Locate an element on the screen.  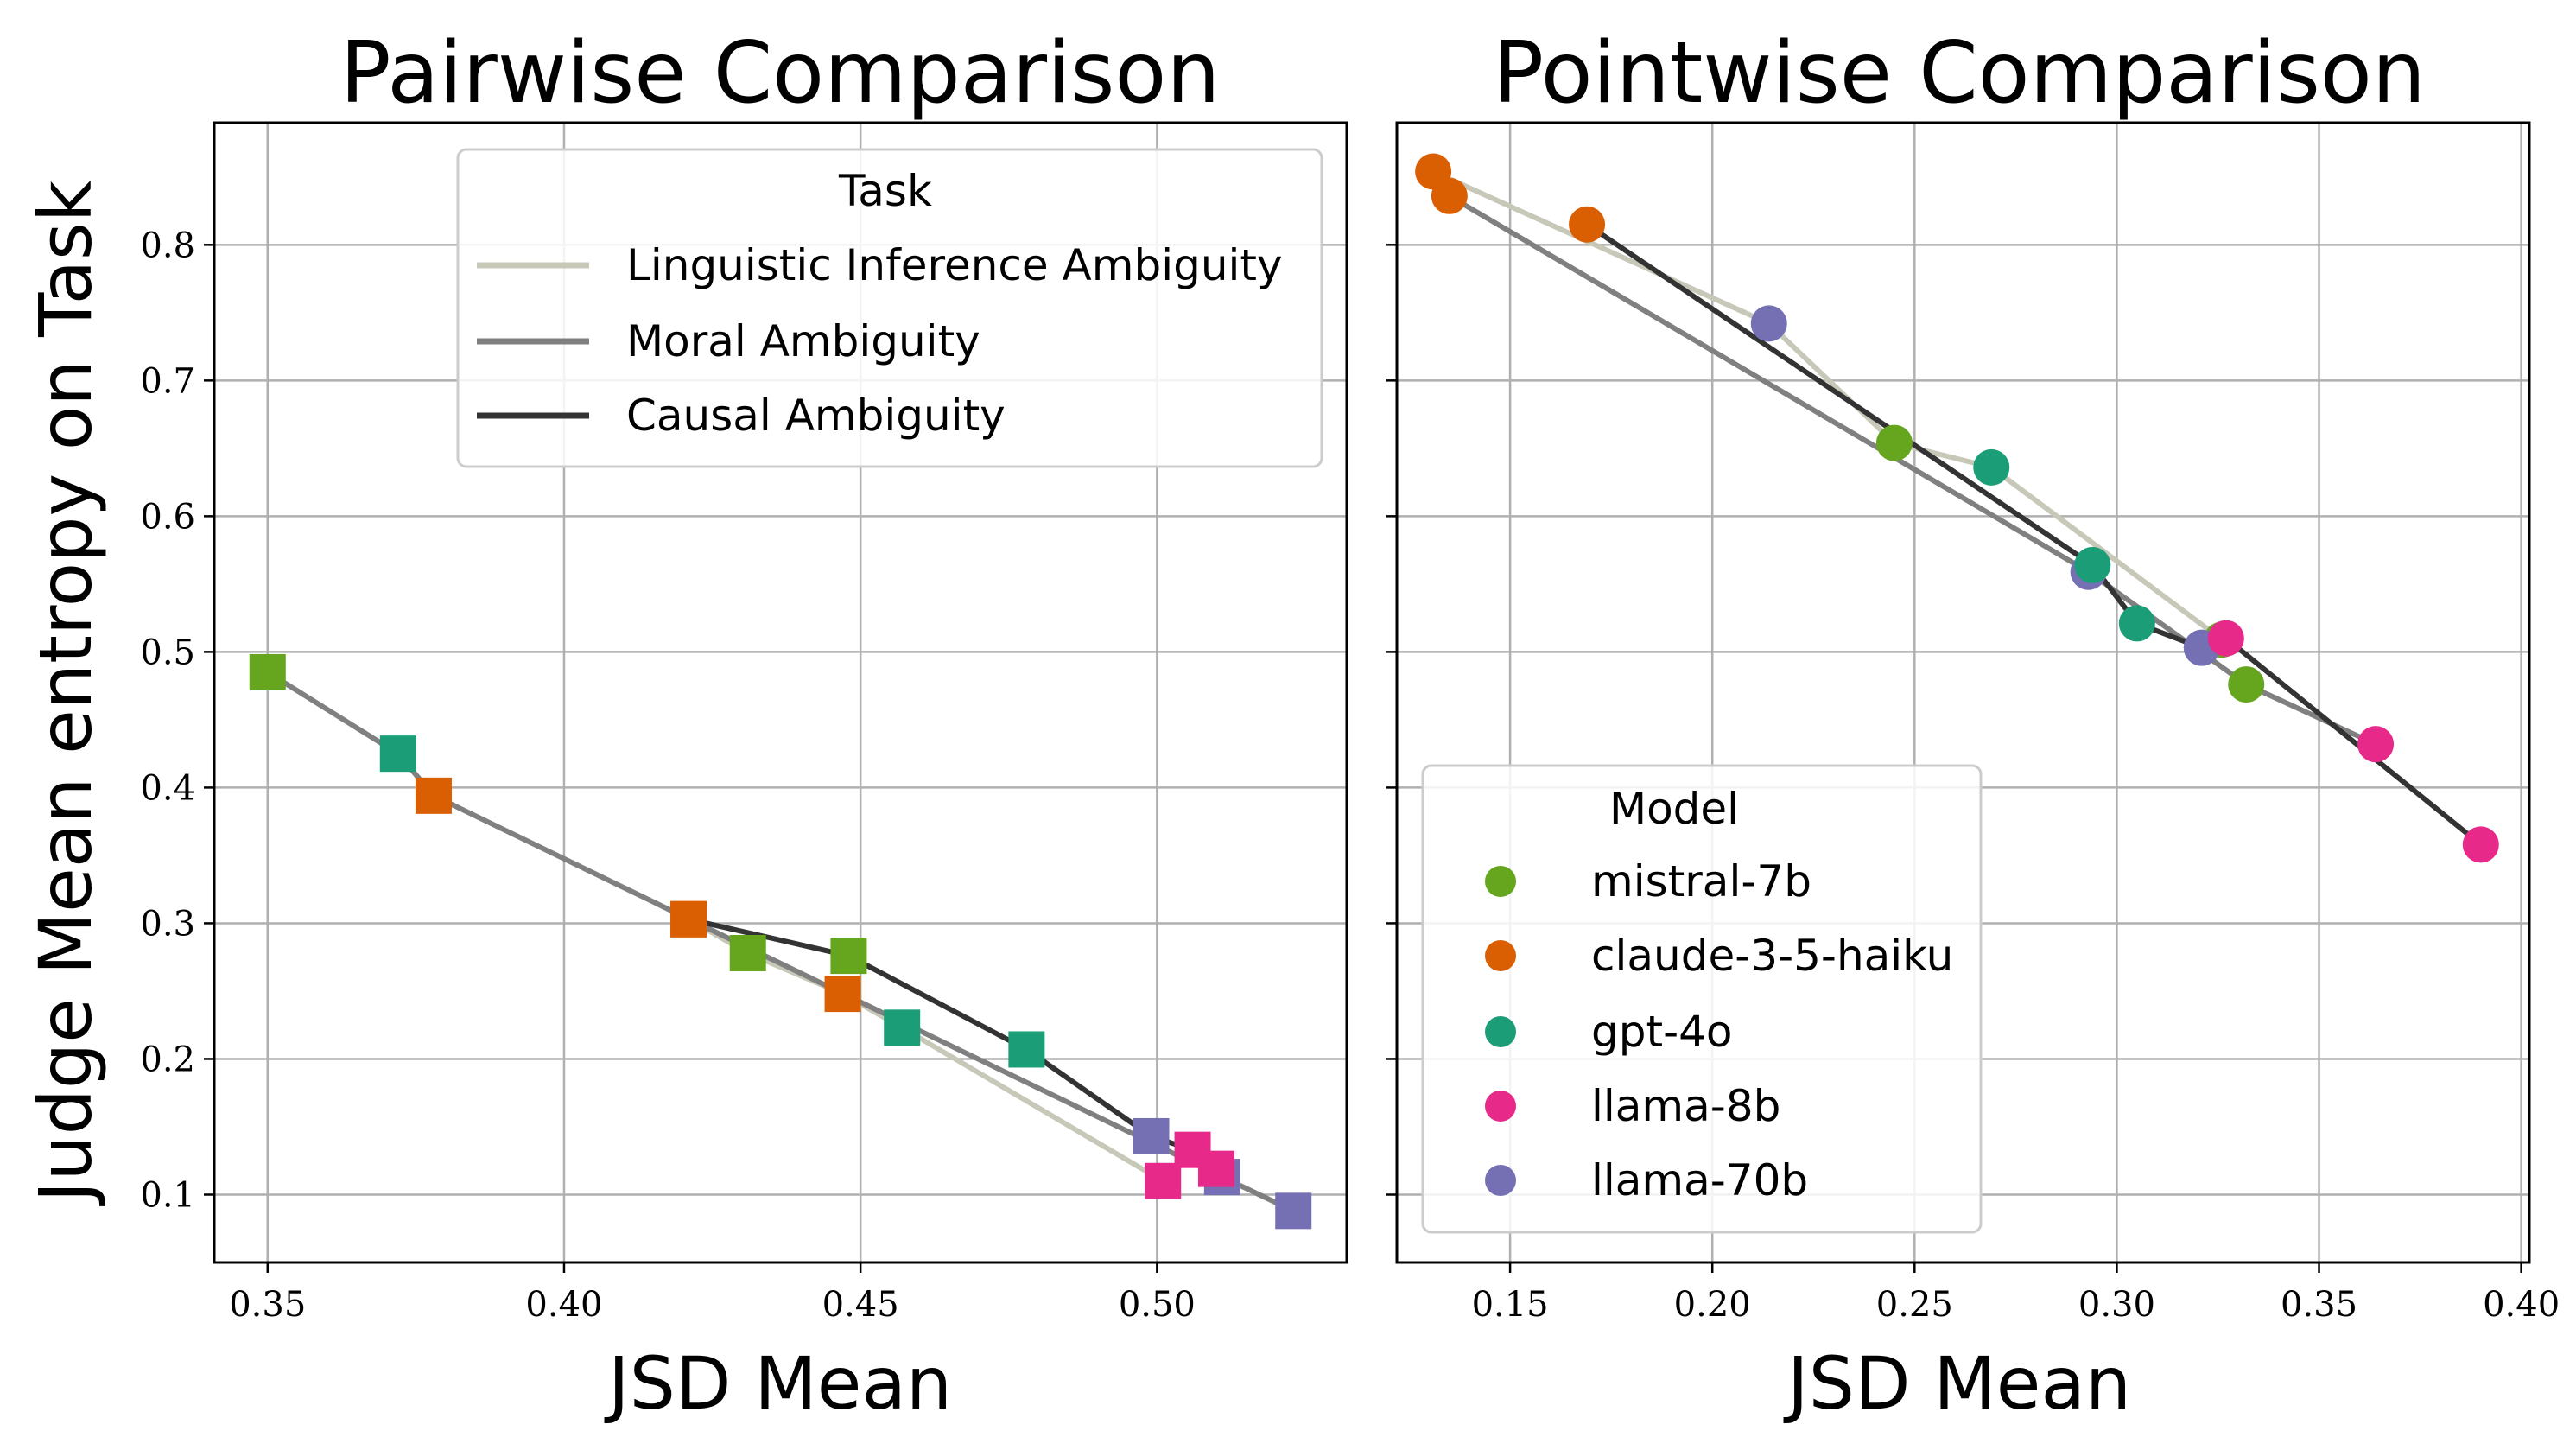
y-tick-label: 0.1 is located at coordinates (167, 1195).